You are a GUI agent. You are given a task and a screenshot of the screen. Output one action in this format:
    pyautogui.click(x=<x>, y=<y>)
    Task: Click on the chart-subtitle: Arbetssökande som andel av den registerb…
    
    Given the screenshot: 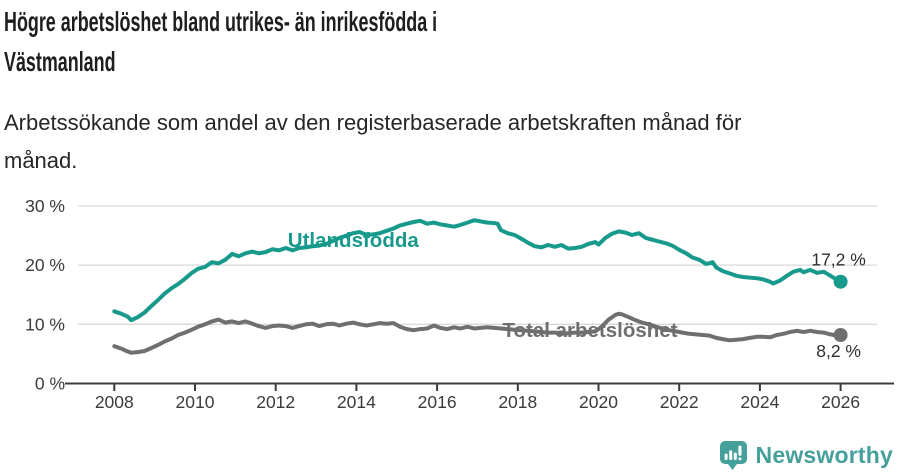 What is the action you would take?
    pyautogui.click(x=373, y=141)
    